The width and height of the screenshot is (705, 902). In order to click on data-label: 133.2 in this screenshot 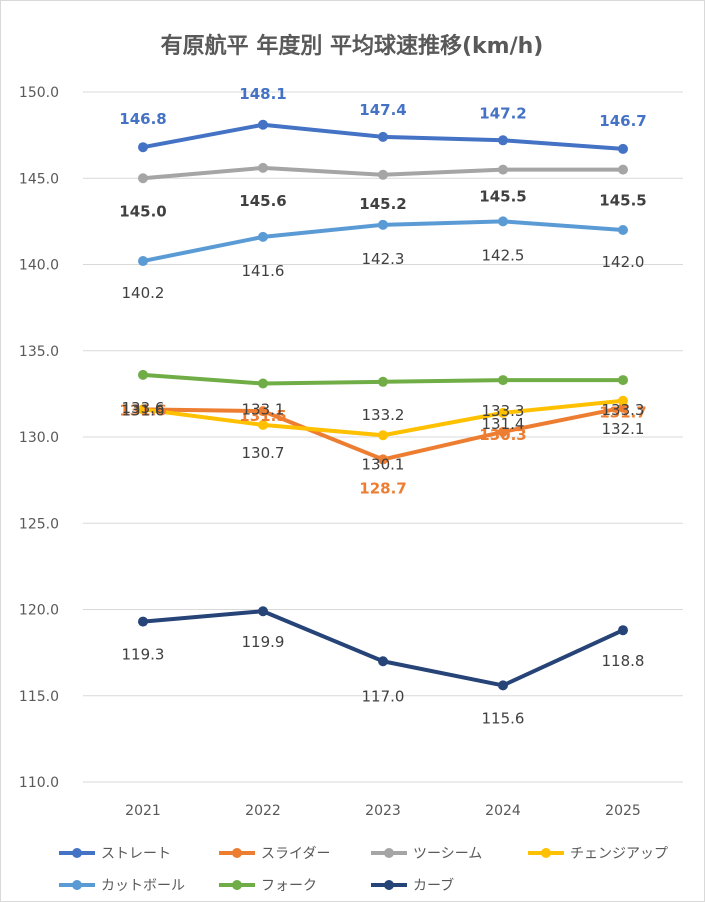, I will do `click(383, 415)`.